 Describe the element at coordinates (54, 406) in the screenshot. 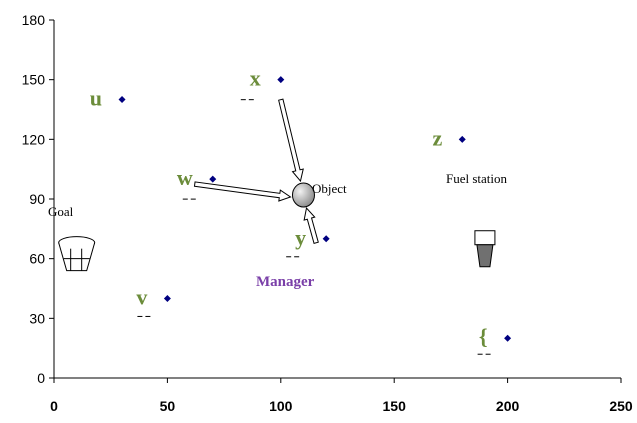

I see `x-tick-label: 0` at that location.